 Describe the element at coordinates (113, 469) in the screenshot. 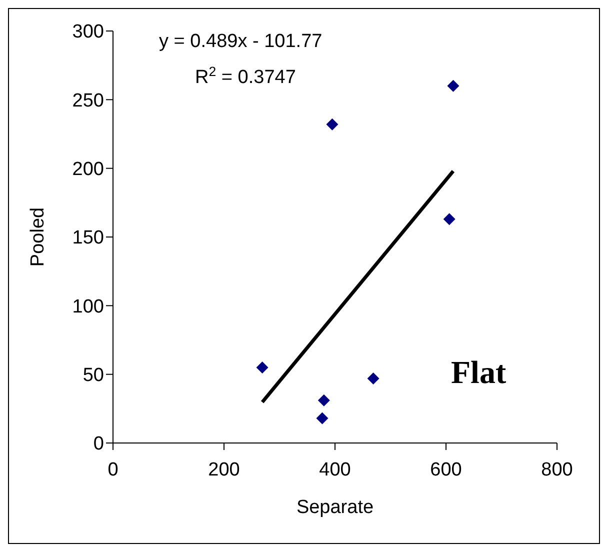

I see `x-tick-label: 0` at that location.